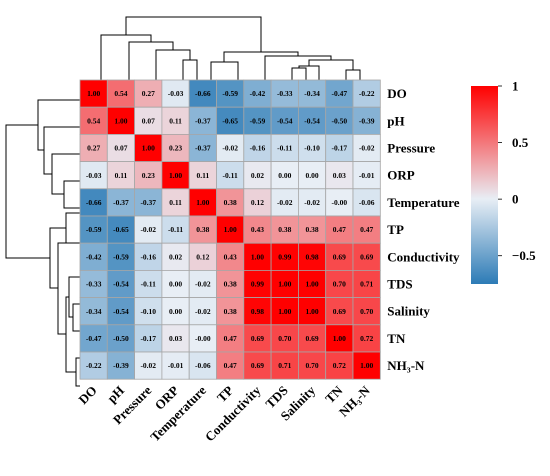  I want to click on cell-value-temperature-tp: 0.38, so click(230, 202).